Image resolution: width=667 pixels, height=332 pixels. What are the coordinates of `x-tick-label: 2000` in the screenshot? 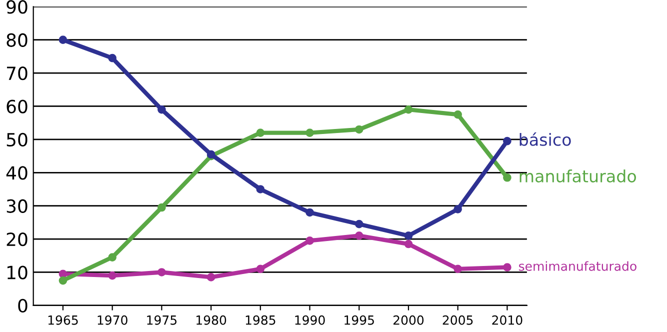 It's located at (408, 320).